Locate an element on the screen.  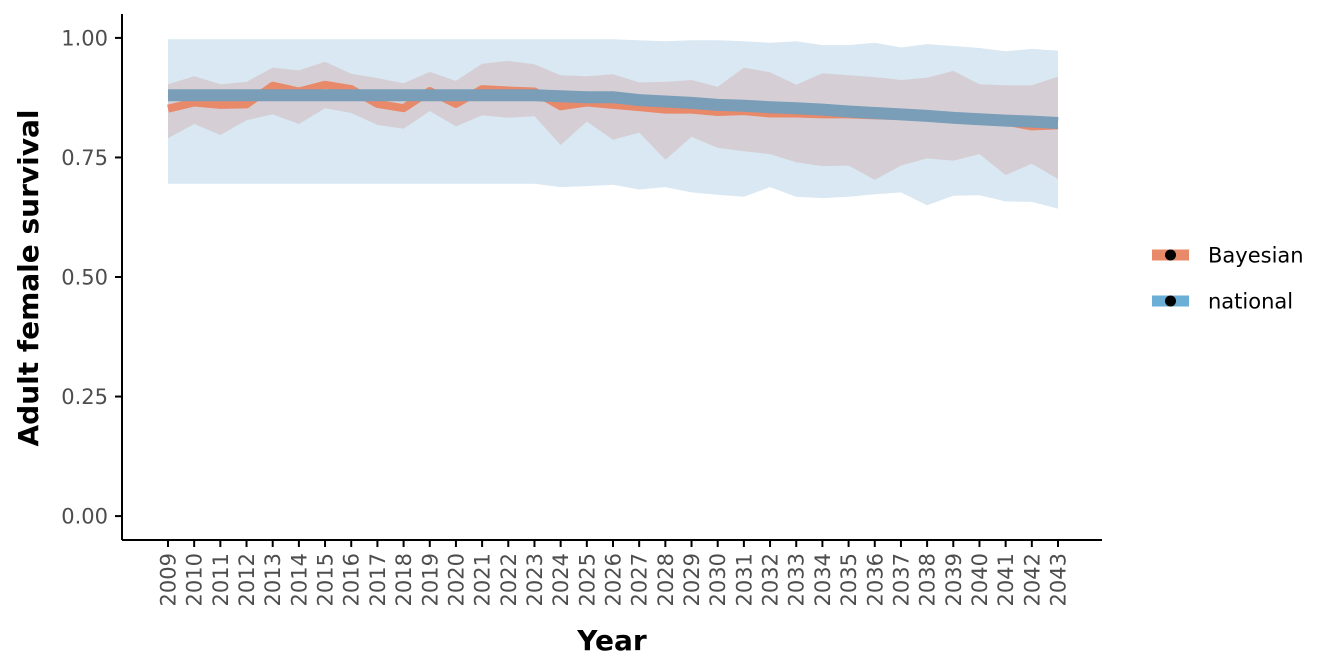
x-tick-label: 2010 is located at coordinates (195, 579).